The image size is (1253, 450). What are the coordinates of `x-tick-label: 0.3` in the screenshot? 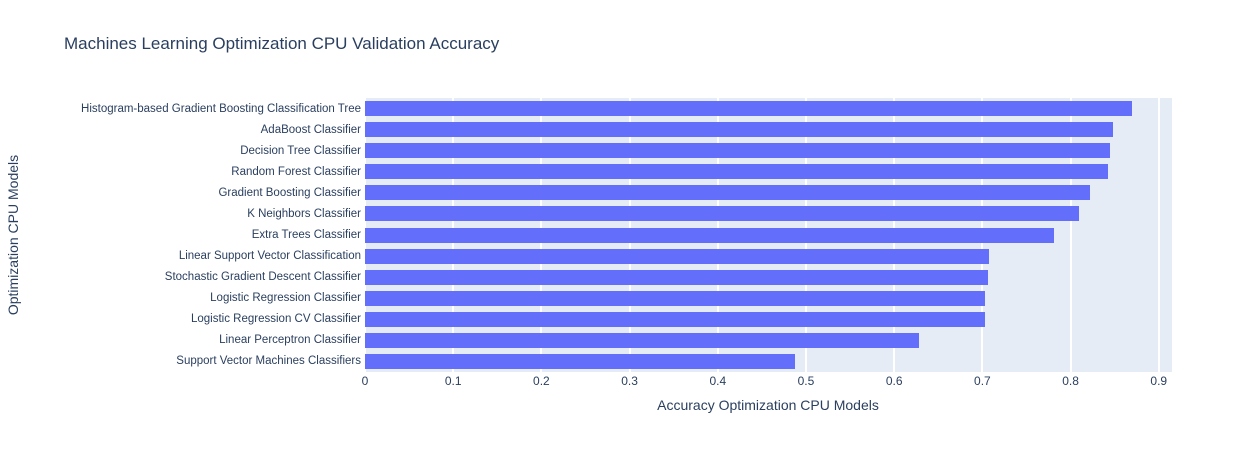 It's located at (629, 381).